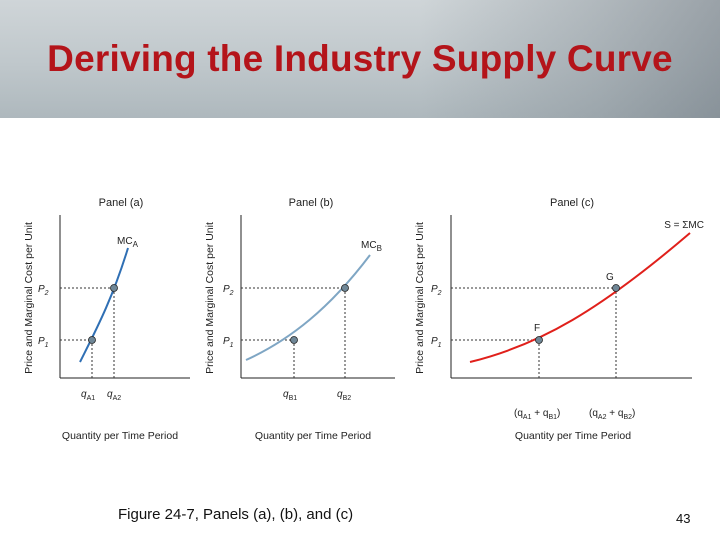 This screenshot has width=720, height=540. What do you see at coordinates (92, 340) in the screenshot?
I see `panel-a-point-p1` at bounding box center [92, 340].